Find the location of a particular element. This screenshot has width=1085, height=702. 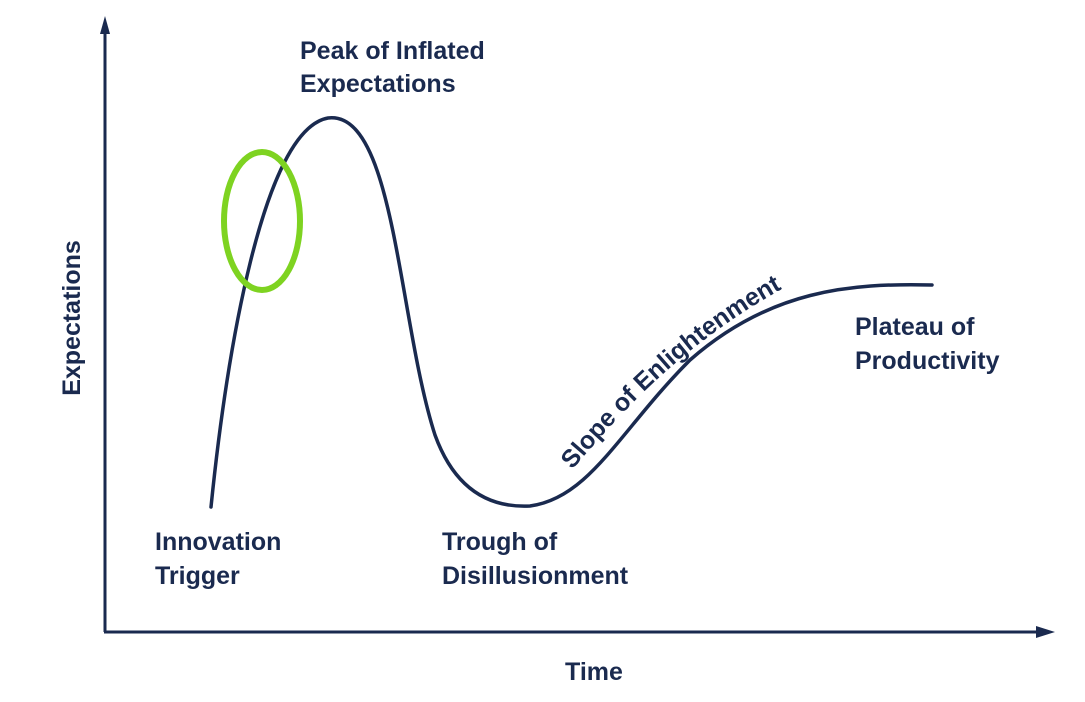

innovation-trigger-label: Innovation Trigger is located at coordinates (221, 559).